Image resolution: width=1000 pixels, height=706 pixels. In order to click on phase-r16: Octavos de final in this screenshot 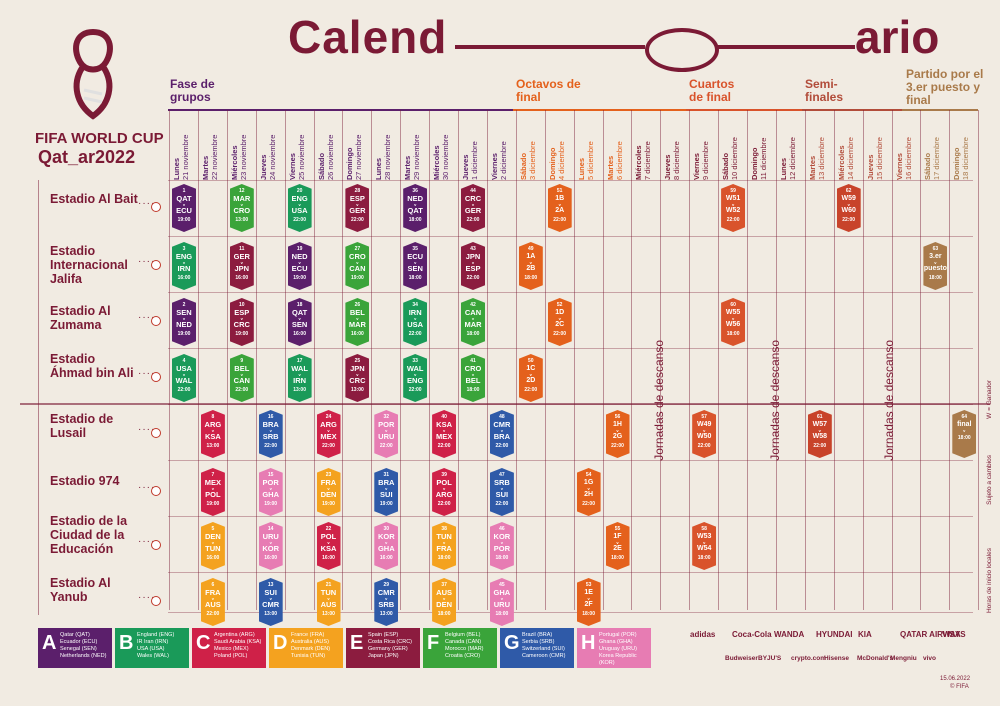, I will do `click(548, 90)`.